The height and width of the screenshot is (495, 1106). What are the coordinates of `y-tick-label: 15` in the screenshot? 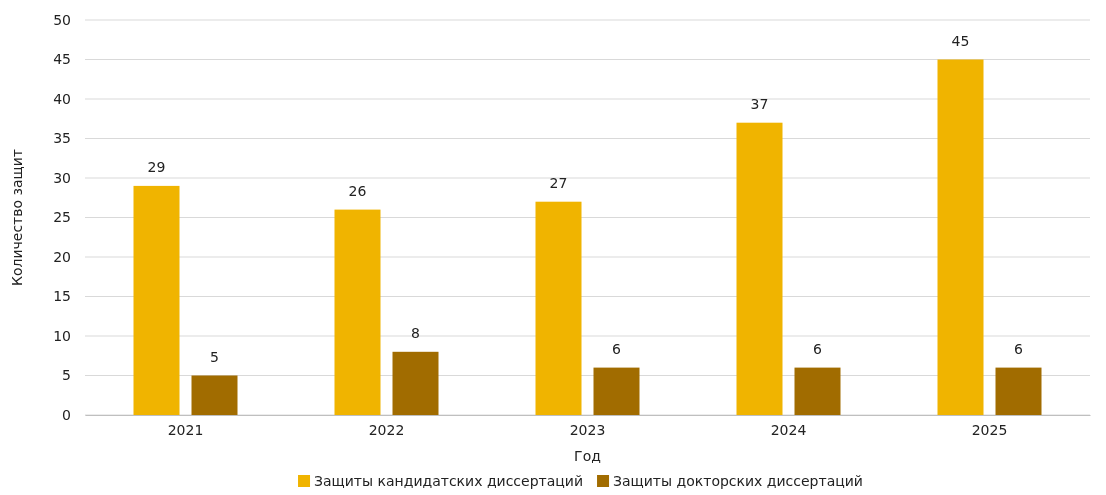 It's located at (62, 296).